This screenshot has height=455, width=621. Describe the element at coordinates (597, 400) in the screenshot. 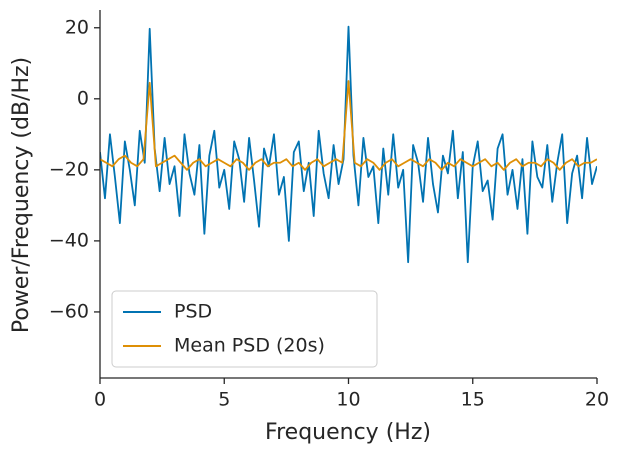

I see `x-tick-label: 20` at that location.